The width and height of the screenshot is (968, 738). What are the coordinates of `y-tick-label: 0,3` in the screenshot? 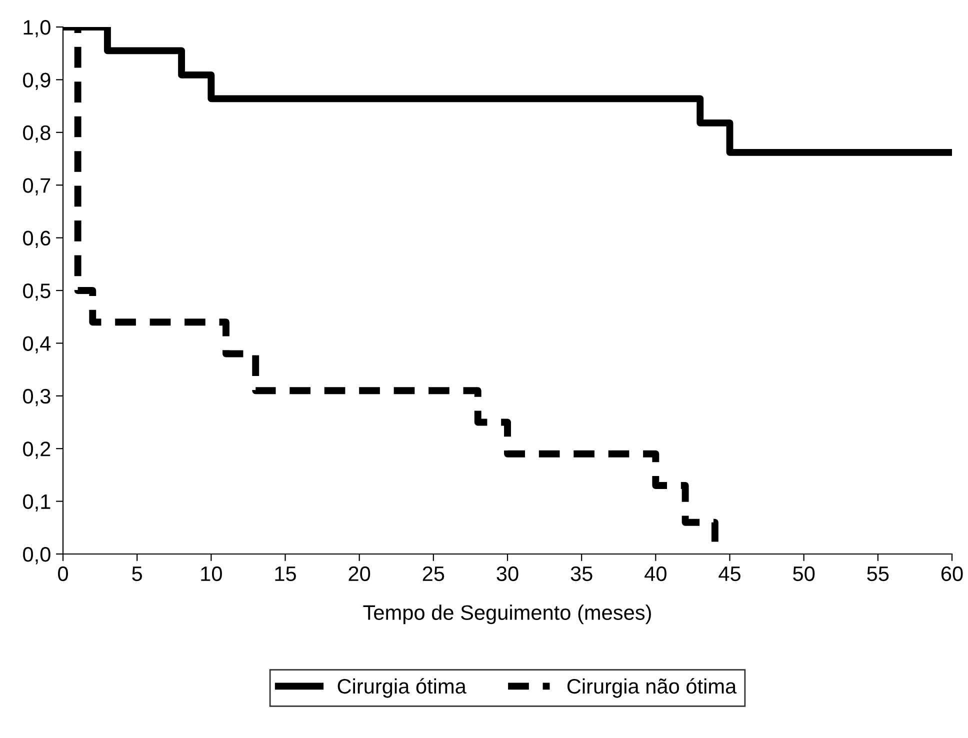 It's located at (36, 397).